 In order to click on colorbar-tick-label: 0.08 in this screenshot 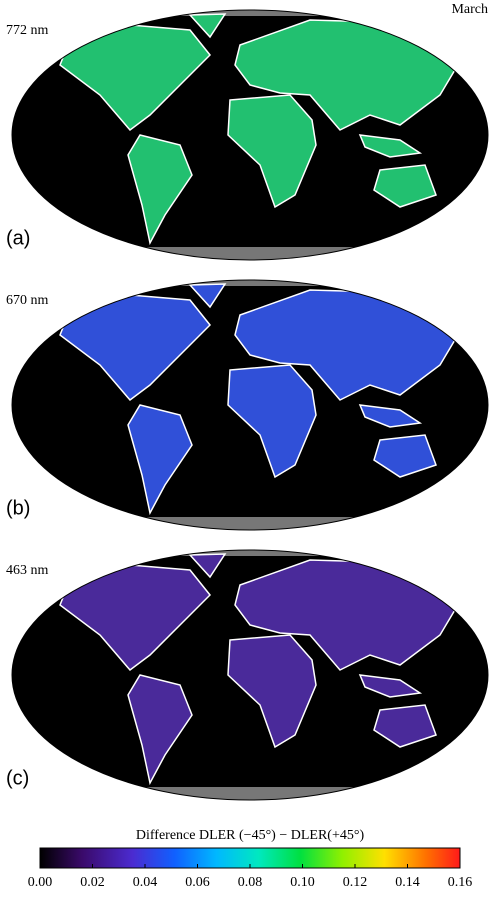, I will do `click(250, 882)`.